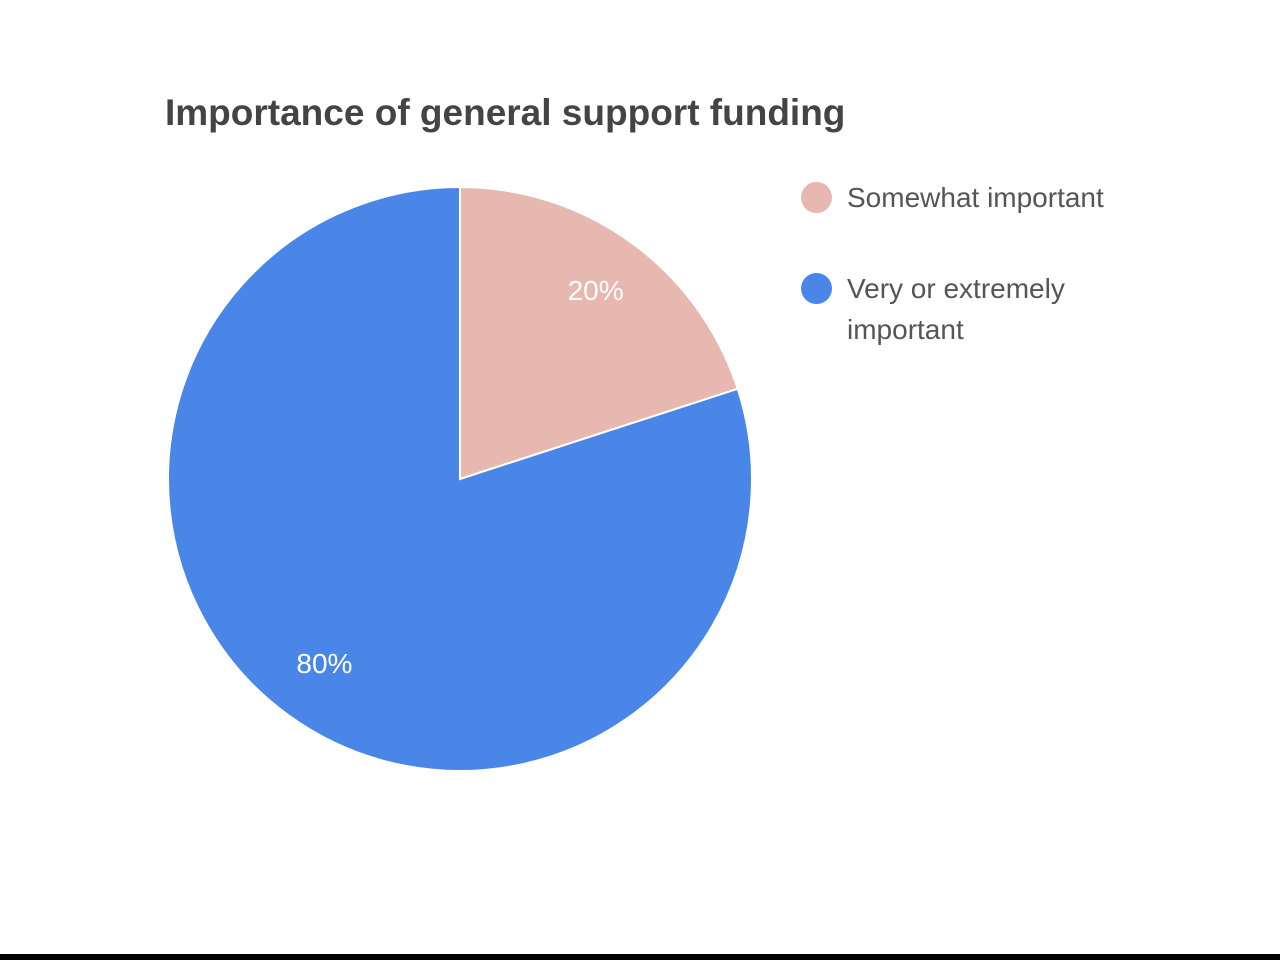 This screenshot has width=1280, height=960. What do you see at coordinates (505, 112) in the screenshot?
I see `chart-title: Importance of general support funding` at bounding box center [505, 112].